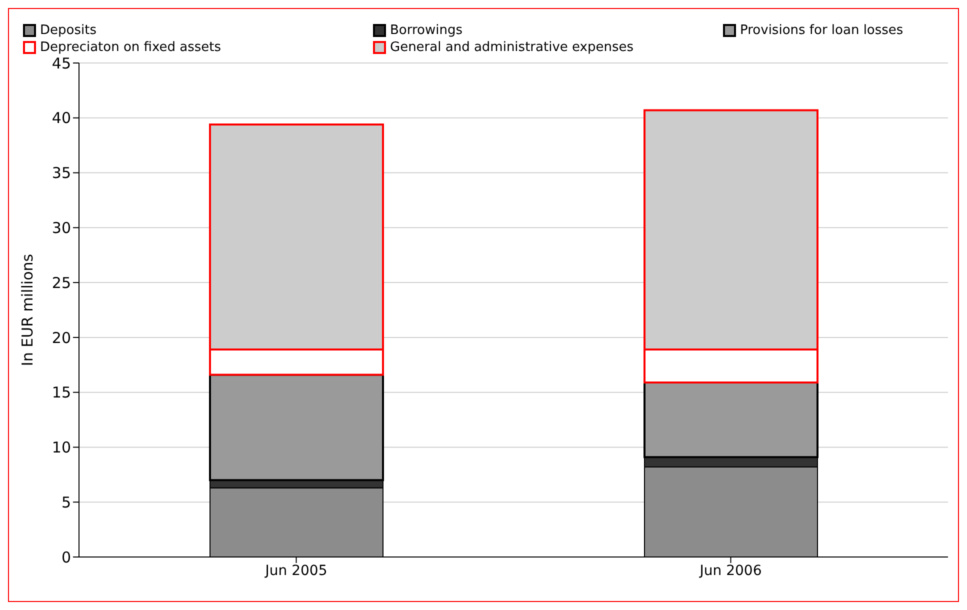 This screenshot has width=967, height=610. Describe the element at coordinates (512, 47) in the screenshot. I see `legend-label: General and administrative expenses` at that location.